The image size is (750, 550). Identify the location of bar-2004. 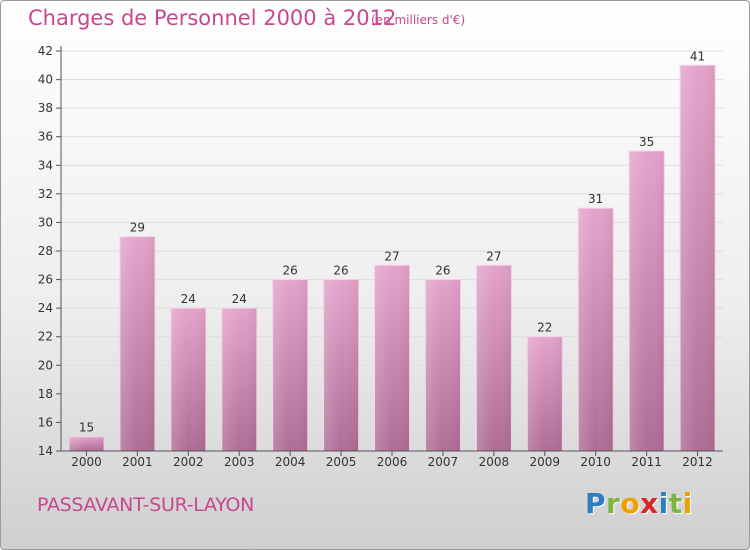
(290, 365).